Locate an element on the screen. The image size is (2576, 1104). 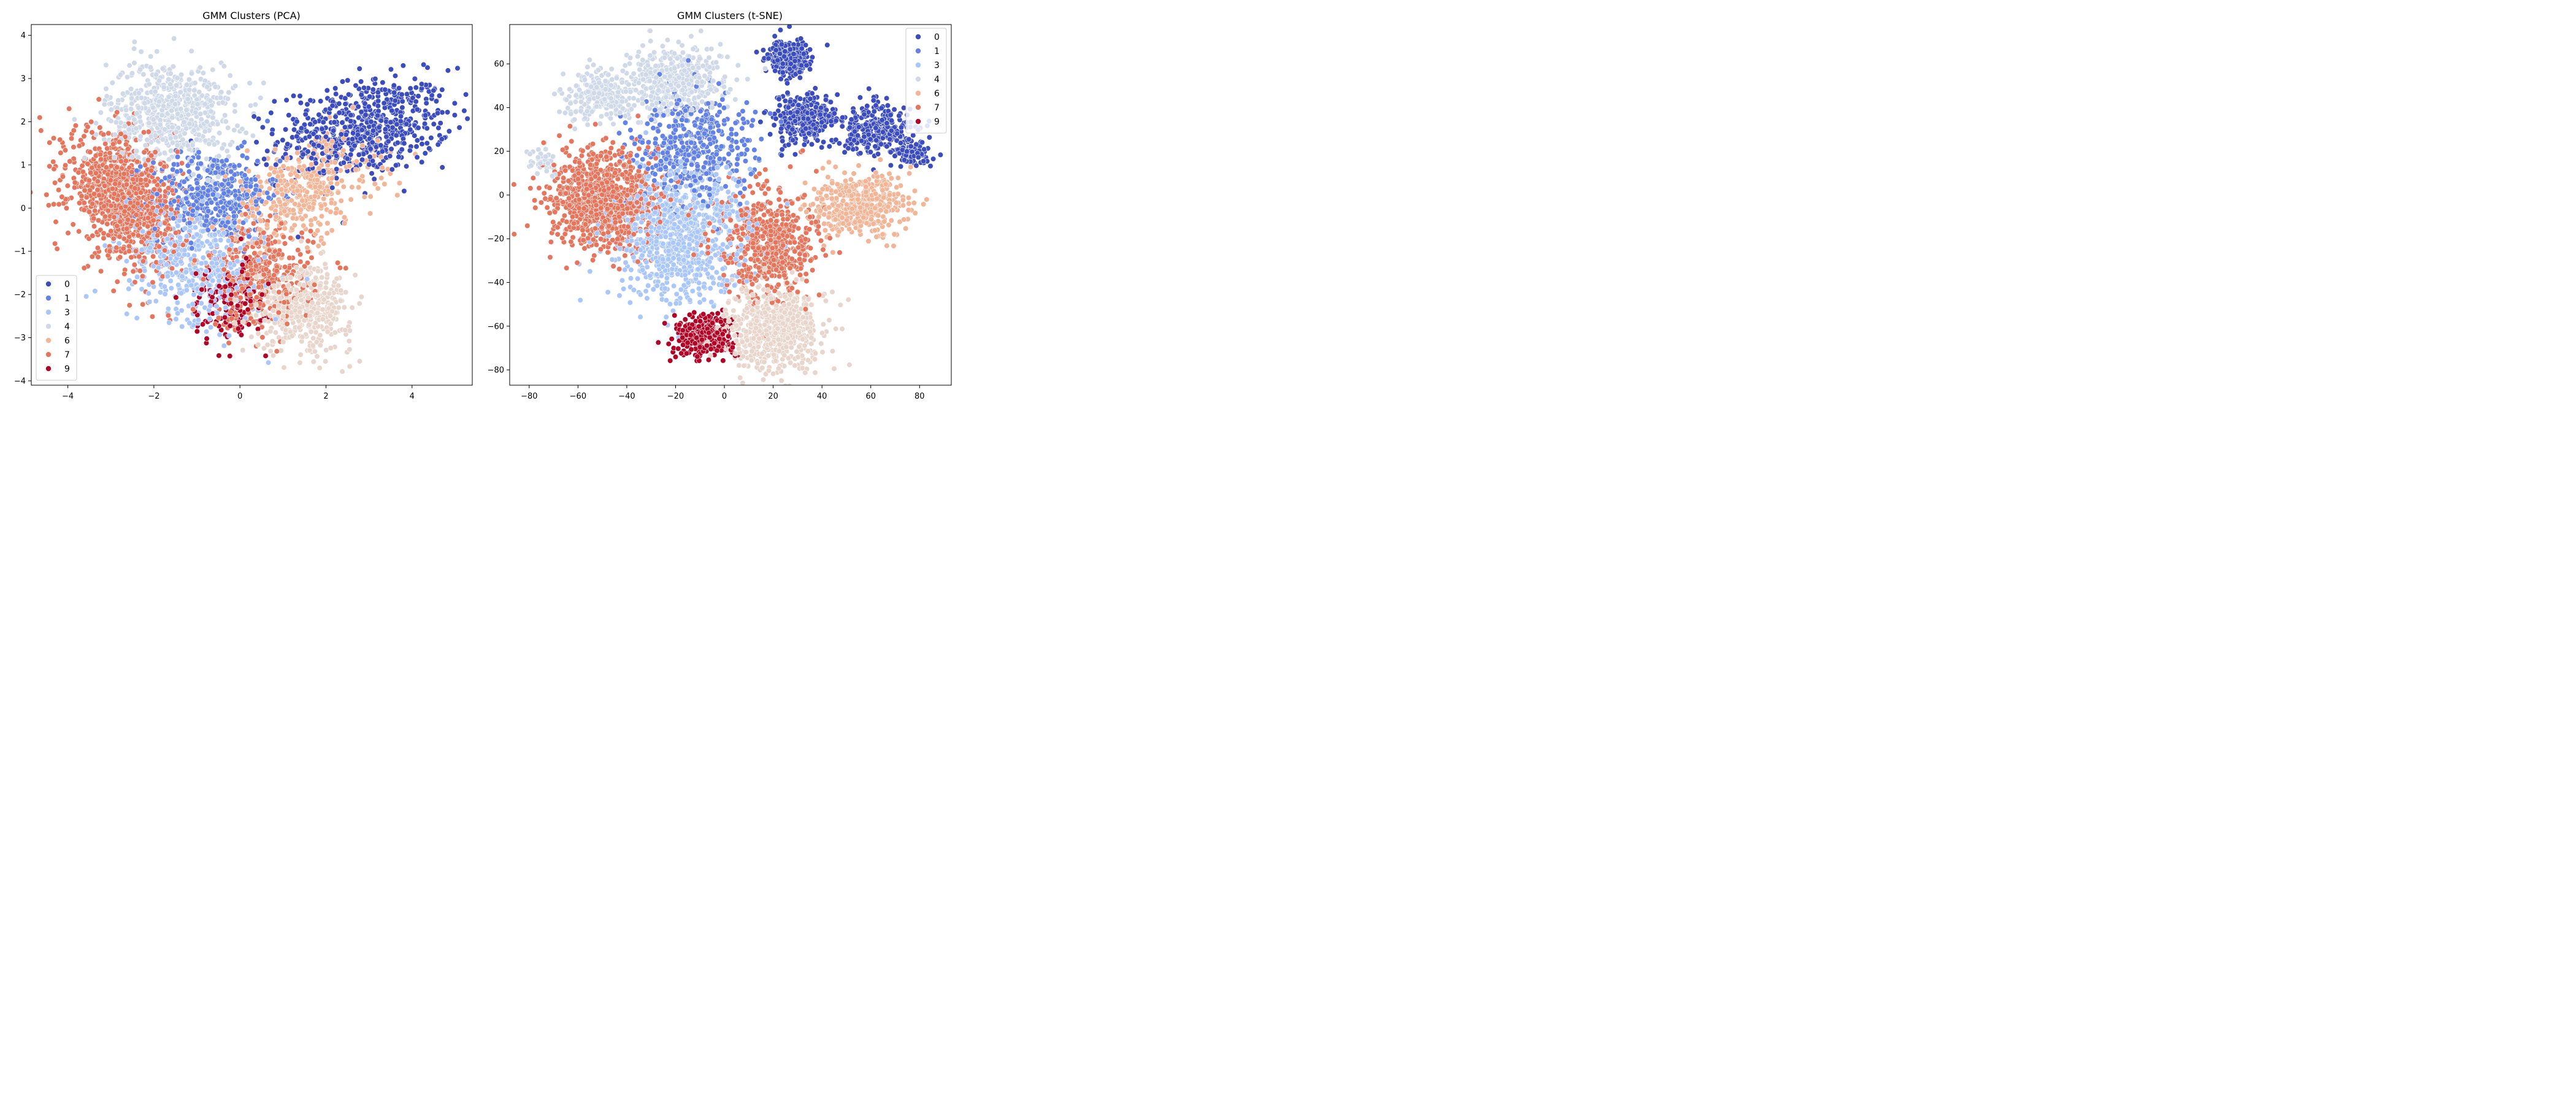
pca-points is located at coordinates (250, 205).